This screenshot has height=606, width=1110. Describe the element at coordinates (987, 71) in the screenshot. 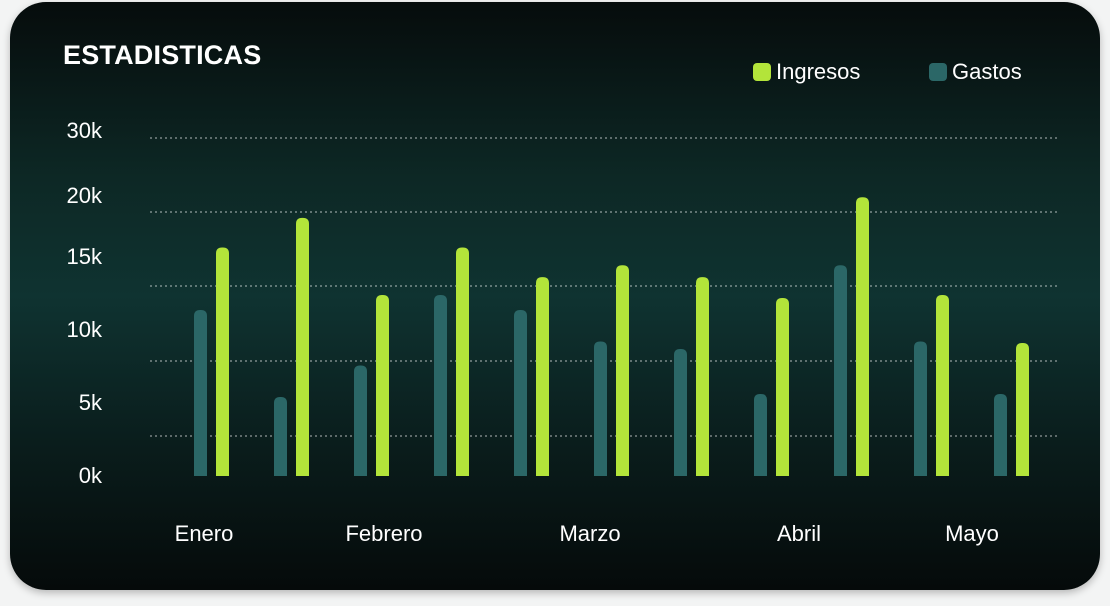

I see `legend-label-gastos: Gastos` at that location.